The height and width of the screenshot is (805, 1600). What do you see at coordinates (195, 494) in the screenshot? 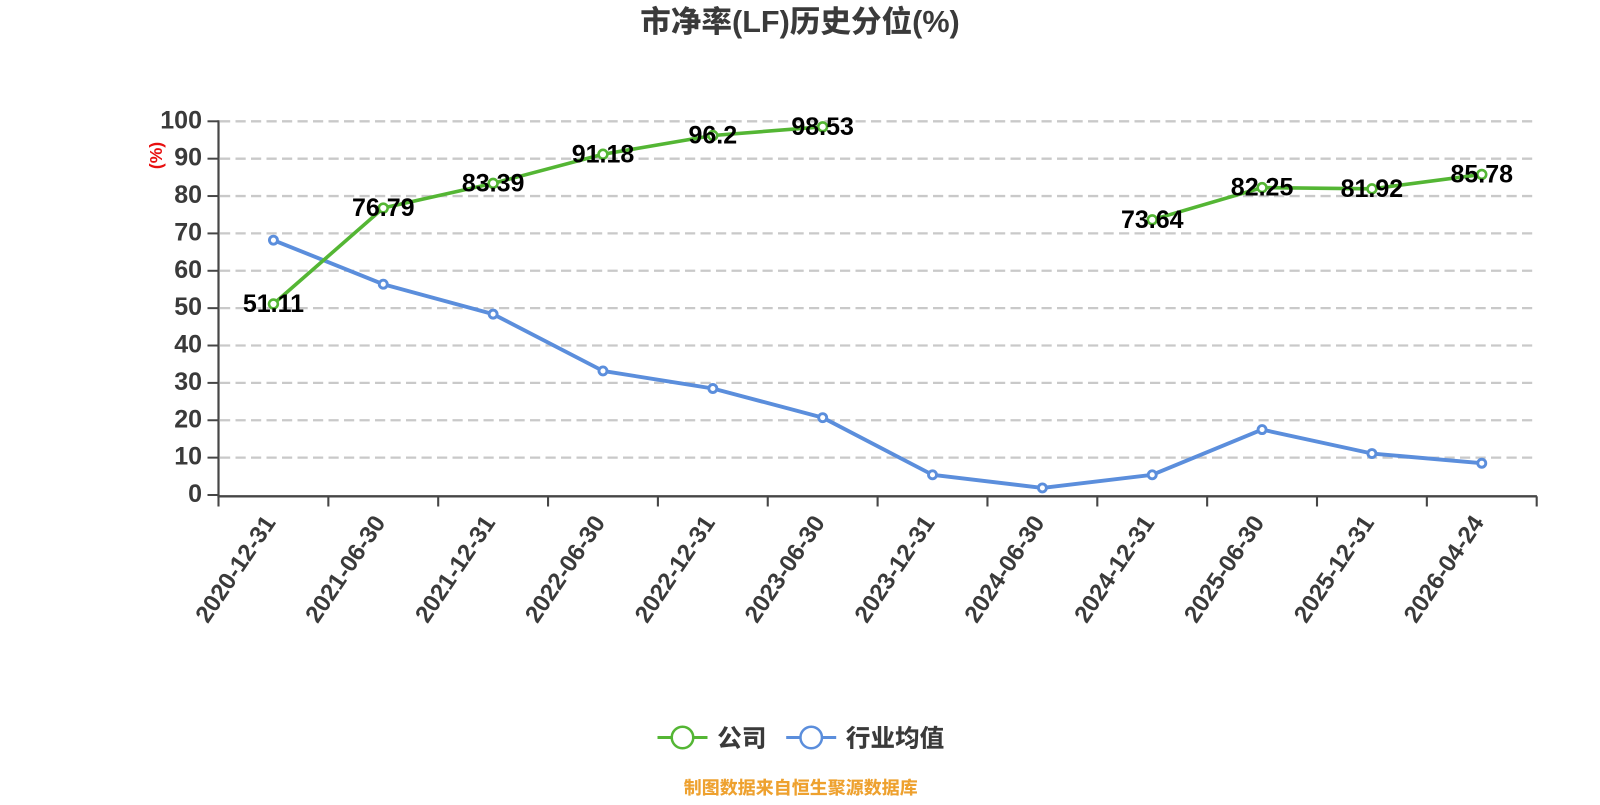
I see `svg-text: 0` at bounding box center [195, 494].